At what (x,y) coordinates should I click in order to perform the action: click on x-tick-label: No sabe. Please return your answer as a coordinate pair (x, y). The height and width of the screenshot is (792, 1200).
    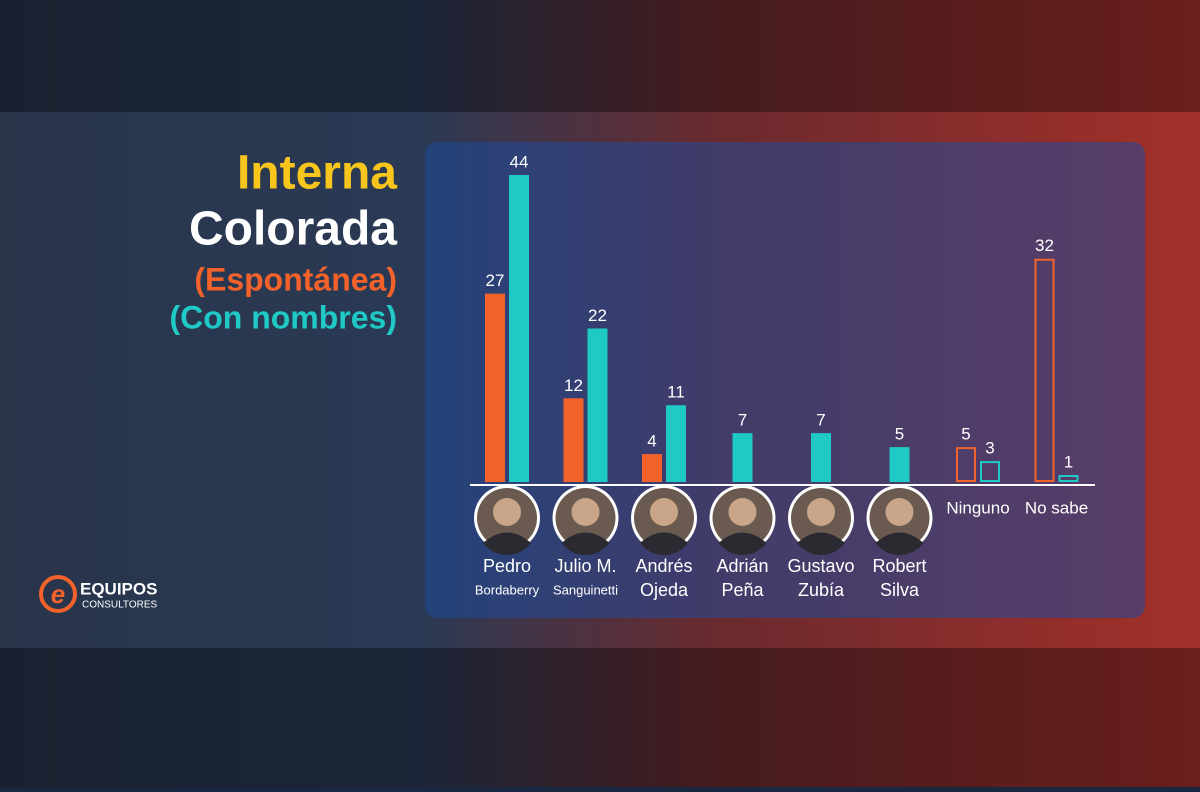
    Looking at the image, I should click on (1056, 507).